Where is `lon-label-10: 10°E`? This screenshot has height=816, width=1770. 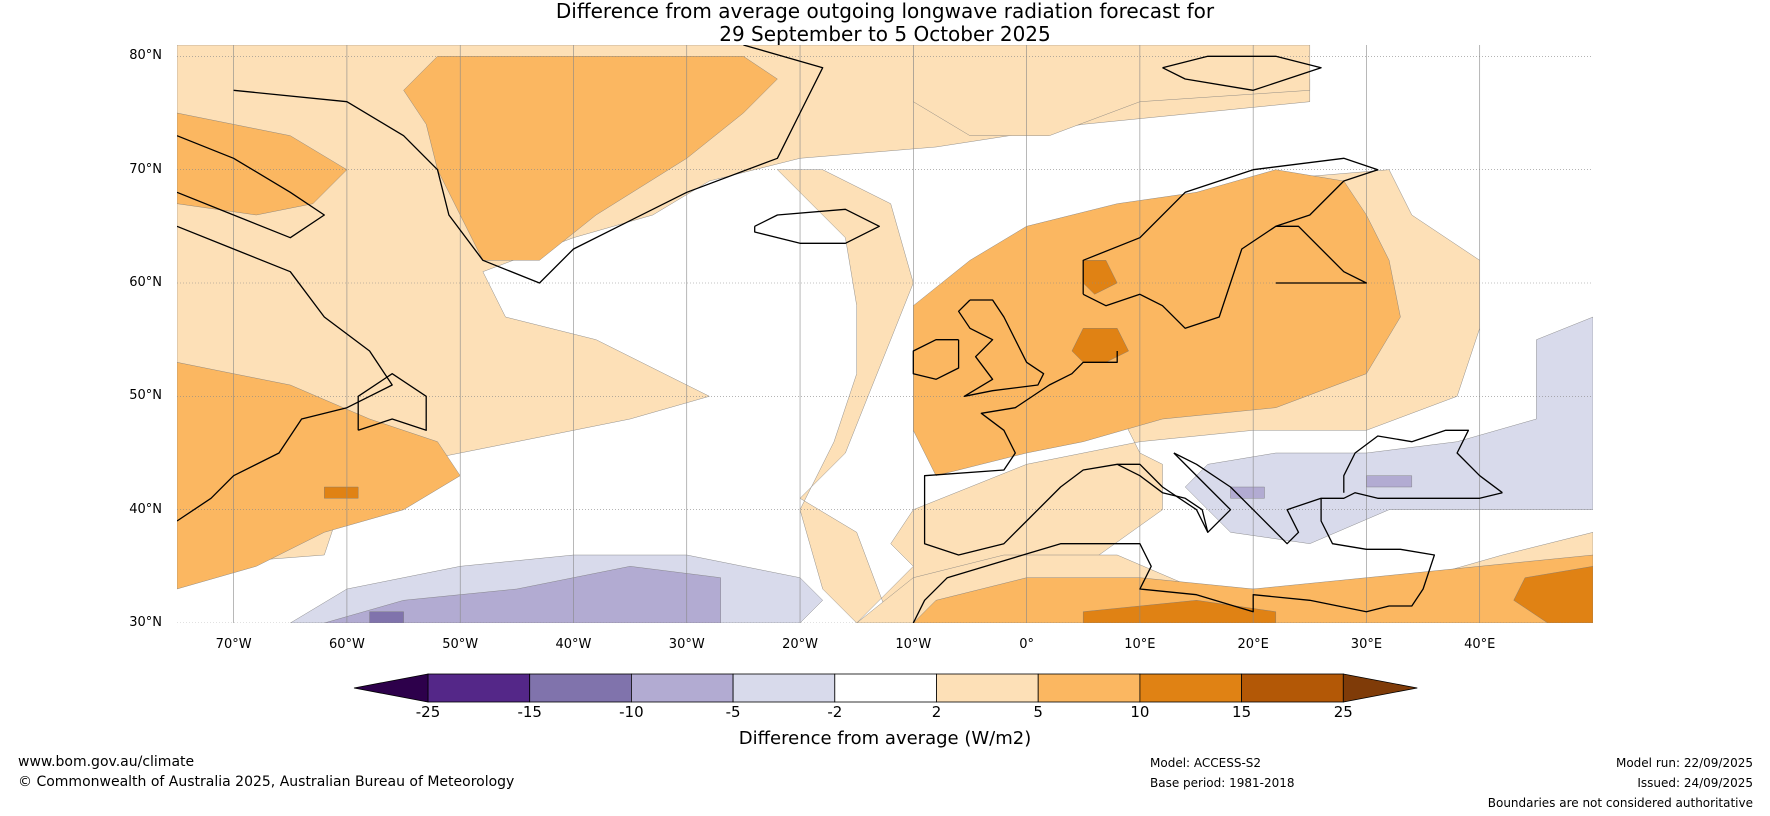 lon-label-10: 10°E is located at coordinates (1140, 644).